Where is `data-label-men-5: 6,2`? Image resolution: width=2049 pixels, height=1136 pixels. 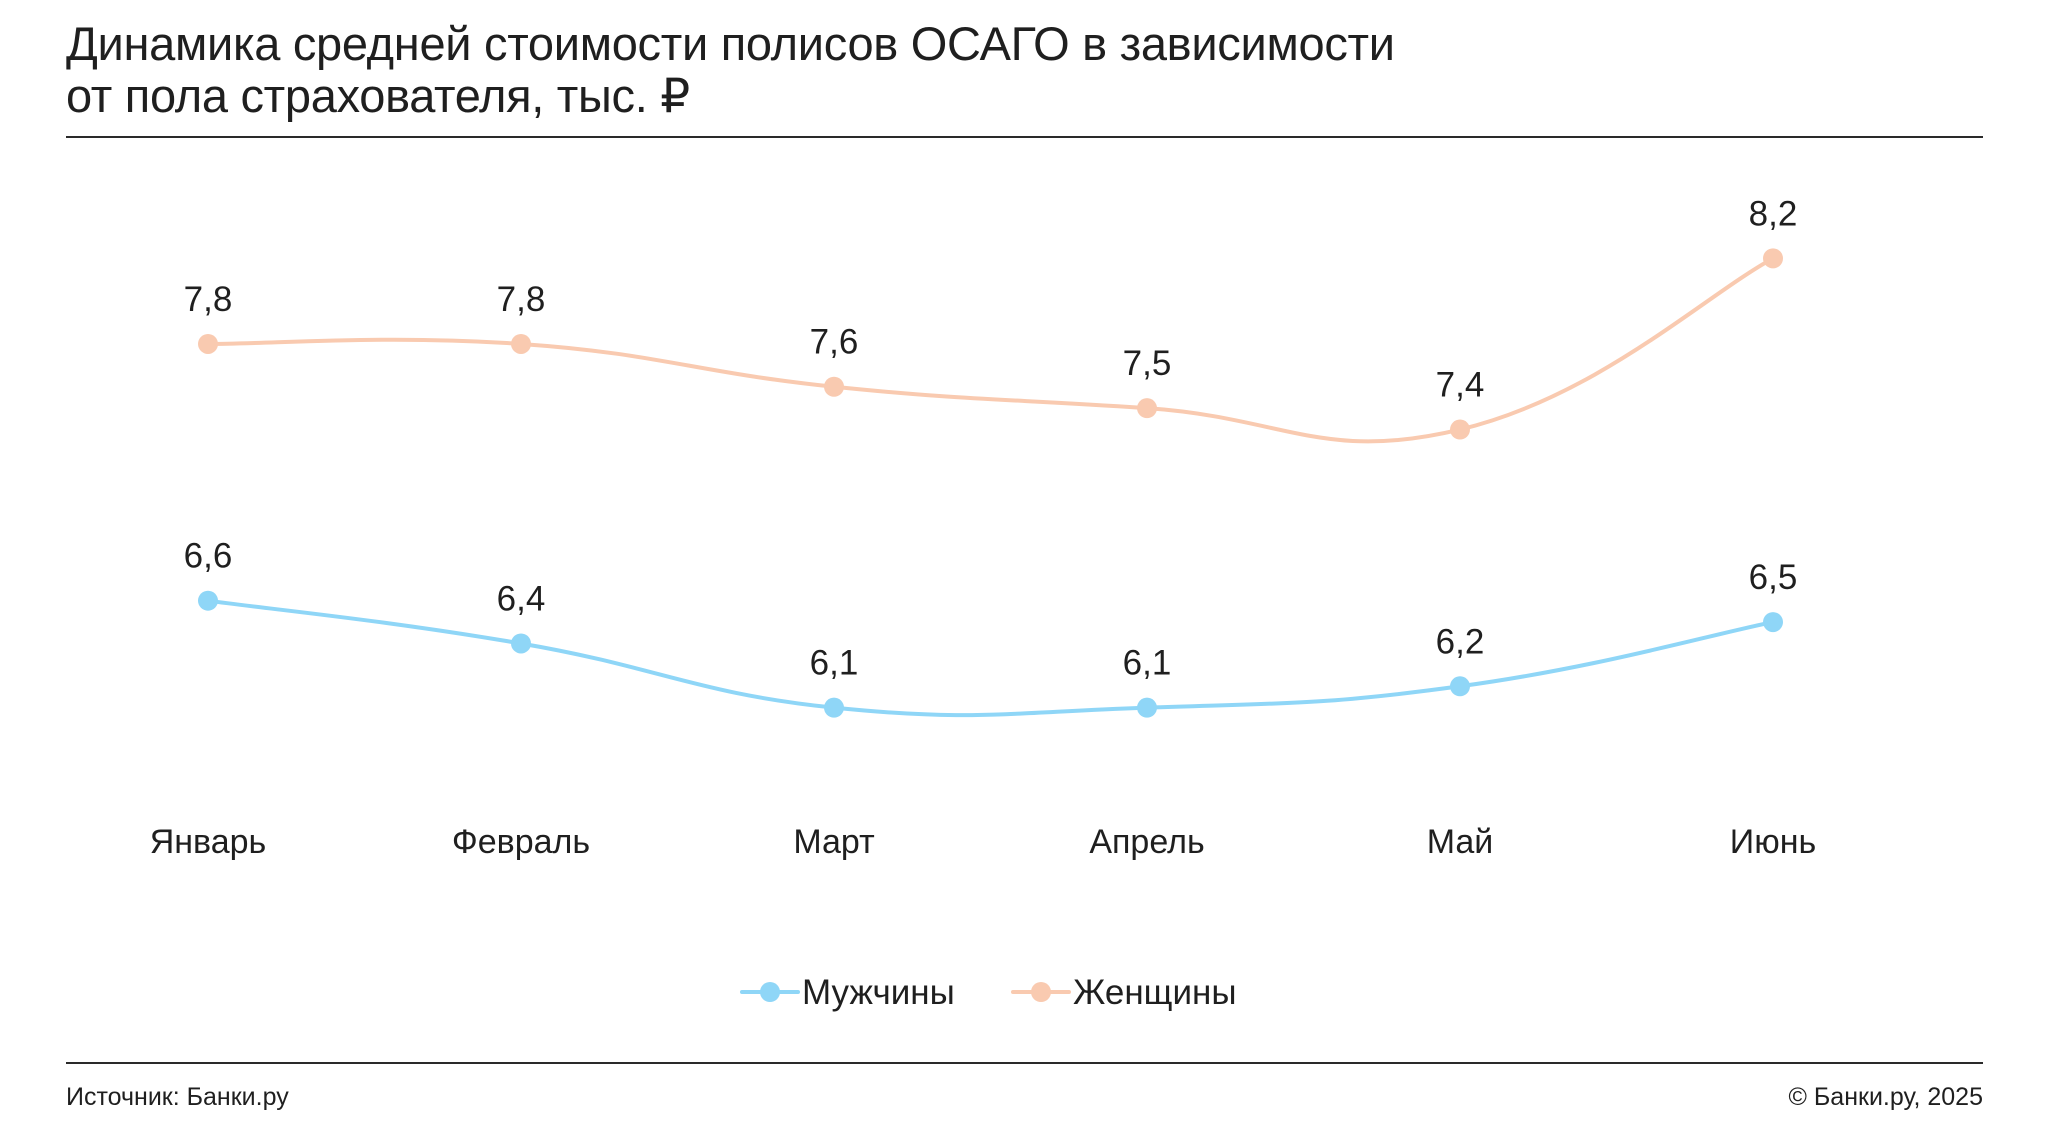 data-label-men-5: 6,2 is located at coordinates (1460, 641).